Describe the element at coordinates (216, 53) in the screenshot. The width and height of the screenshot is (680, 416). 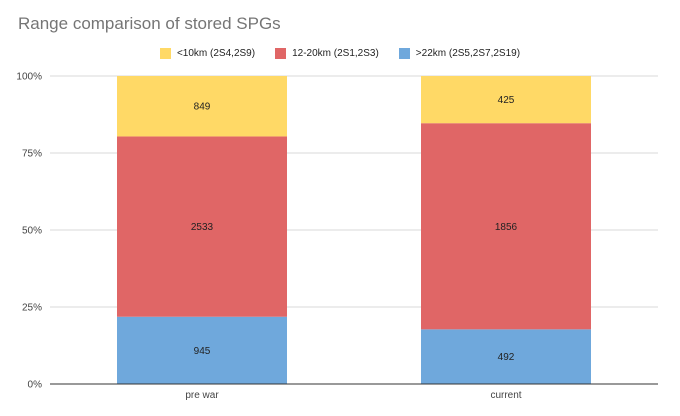
I see `legend-label: <10km (2S4,2S9)` at that location.